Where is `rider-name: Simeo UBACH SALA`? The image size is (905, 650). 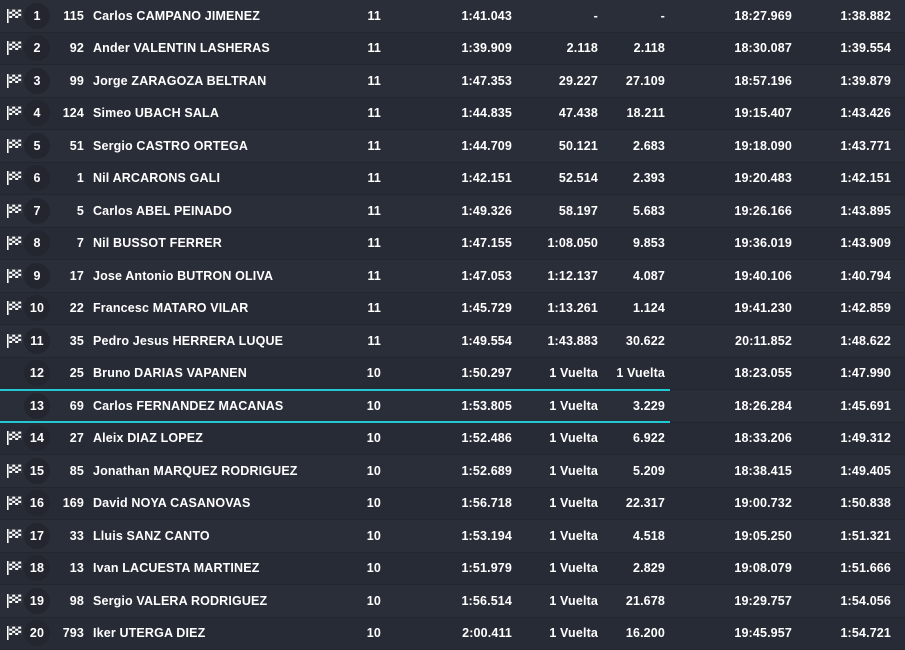 rider-name: Simeo UBACH SALA is located at coordinates (156, 113).